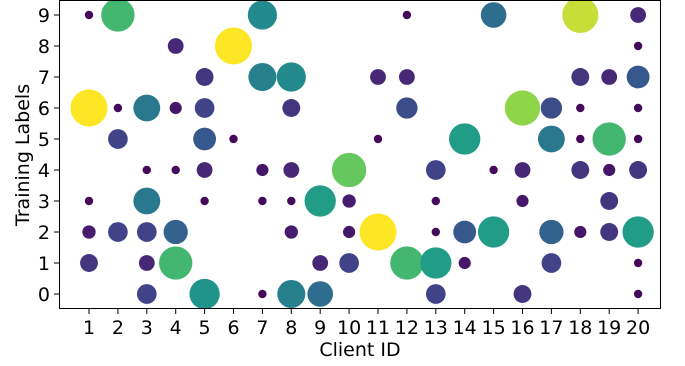 This screenshot has width=685, height=366. Describe the element at coordinates (44, 47) in the screenshot. I see `y-tick-label: 8` at that location.